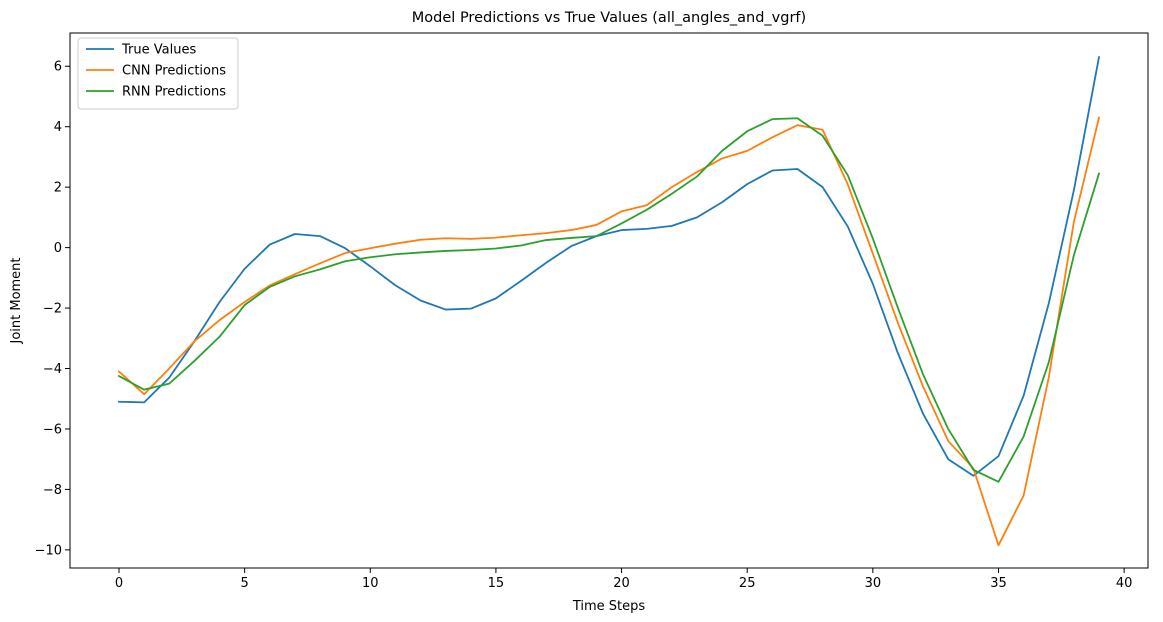 This screenshot has height=622, width=1163. I want to click on x-axis-label: Time Steps, so click(609, 606).